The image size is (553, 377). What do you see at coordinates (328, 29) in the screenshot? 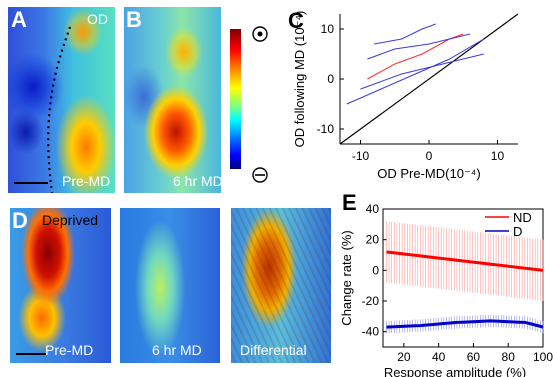
I see `y-tick-label: 10` at bounding box center [328, 29].